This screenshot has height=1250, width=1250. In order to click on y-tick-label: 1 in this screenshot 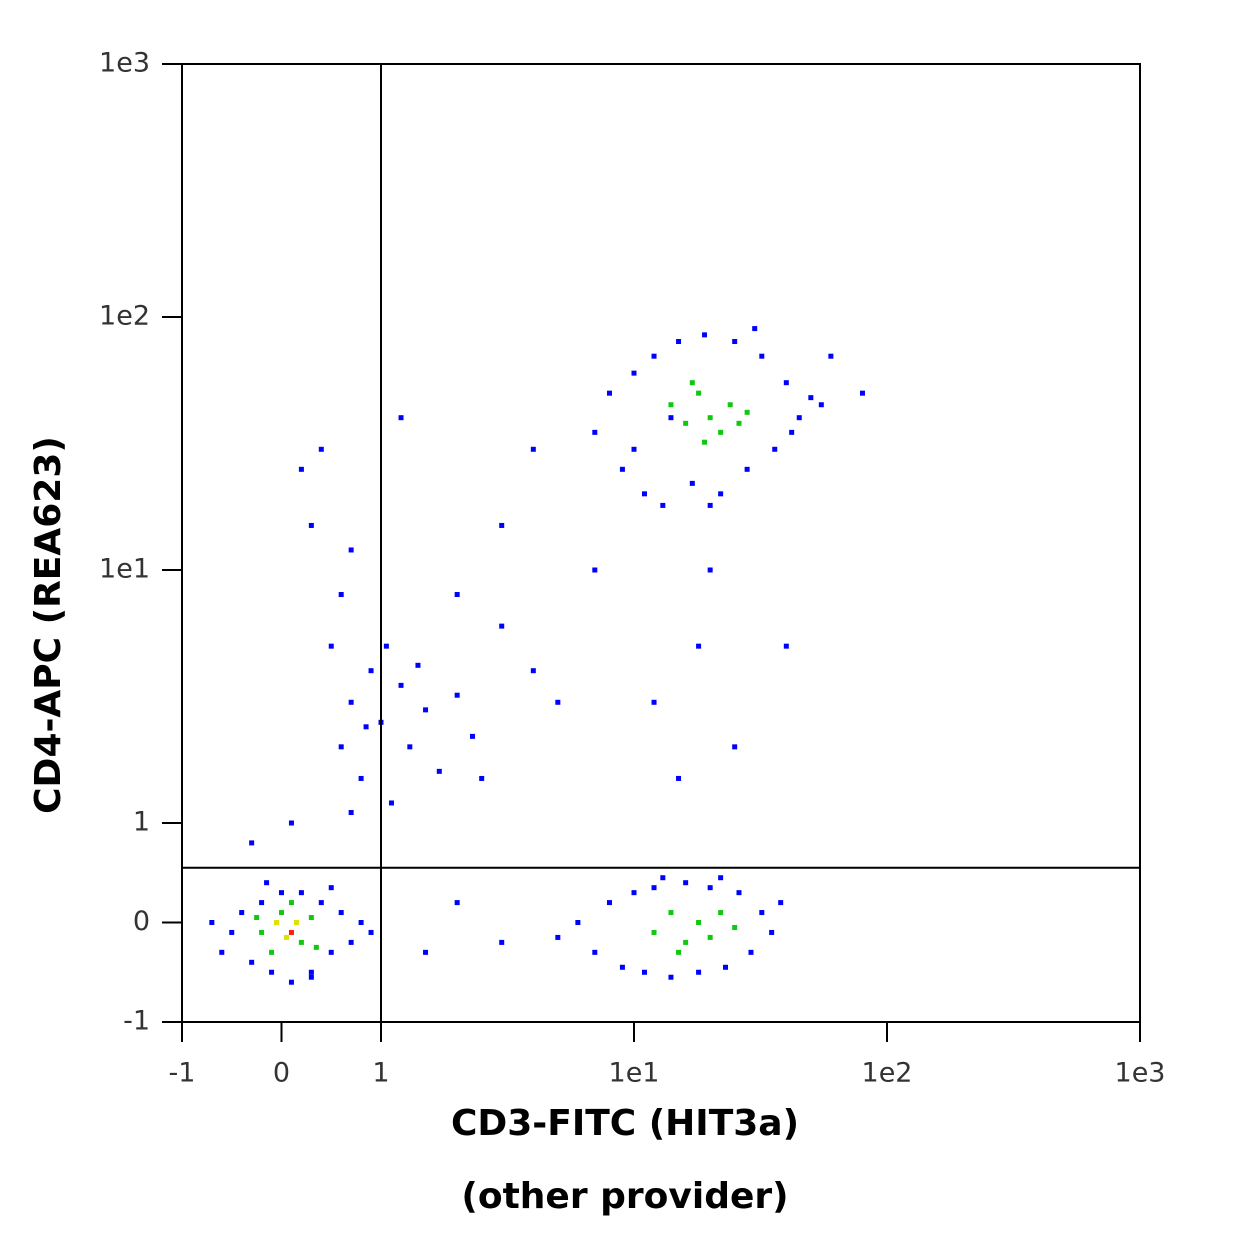, I will do `click(141, 822)`.